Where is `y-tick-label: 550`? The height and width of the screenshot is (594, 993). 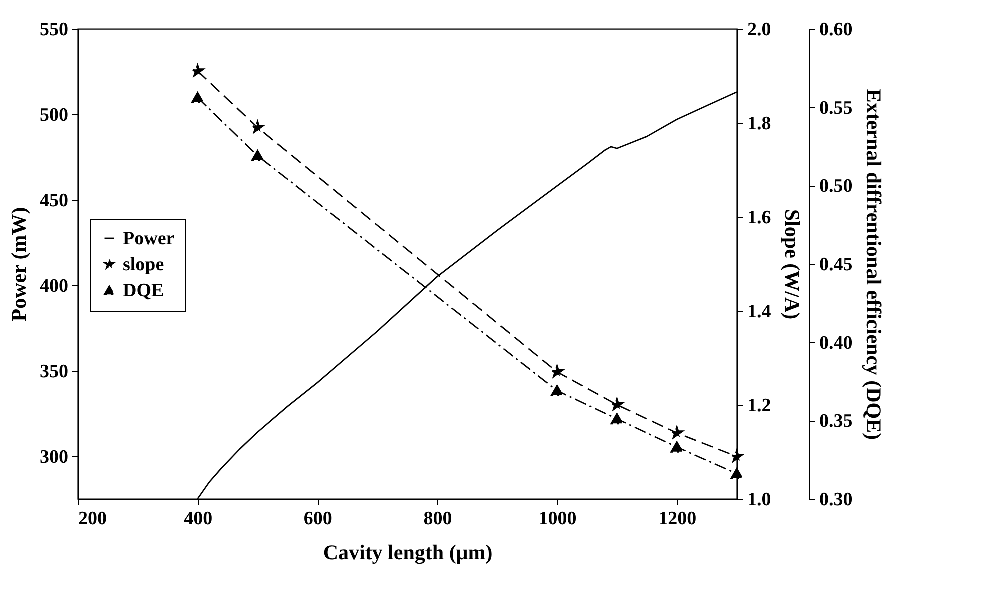 y-tick-label: 550 is located at coordinates (54, 30).